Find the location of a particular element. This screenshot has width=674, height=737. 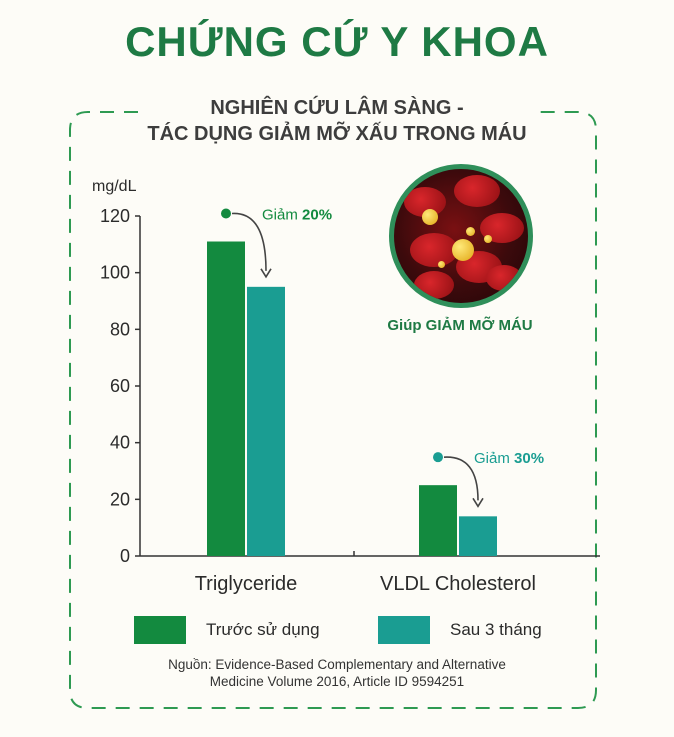

x-category-label: VLDL Cholesterol is located at coordinates (458, 584).